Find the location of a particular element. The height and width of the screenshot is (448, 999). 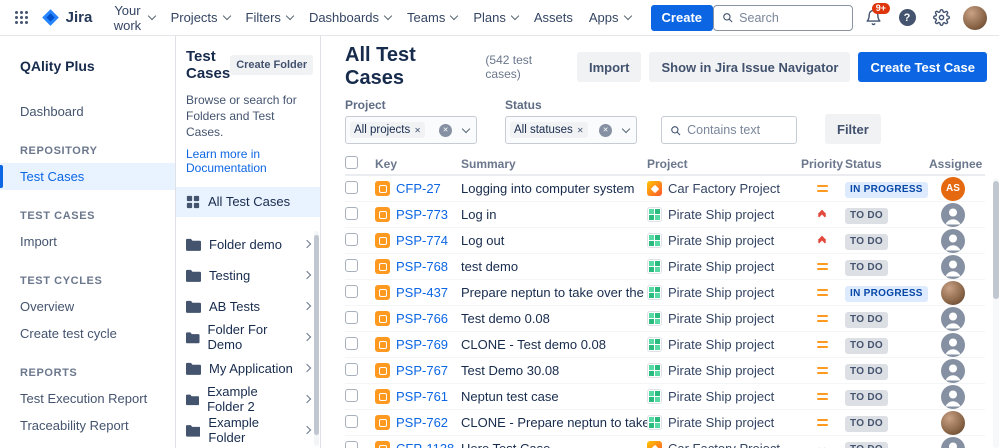

folder-item: Testing is located at coordinates (245, 275).